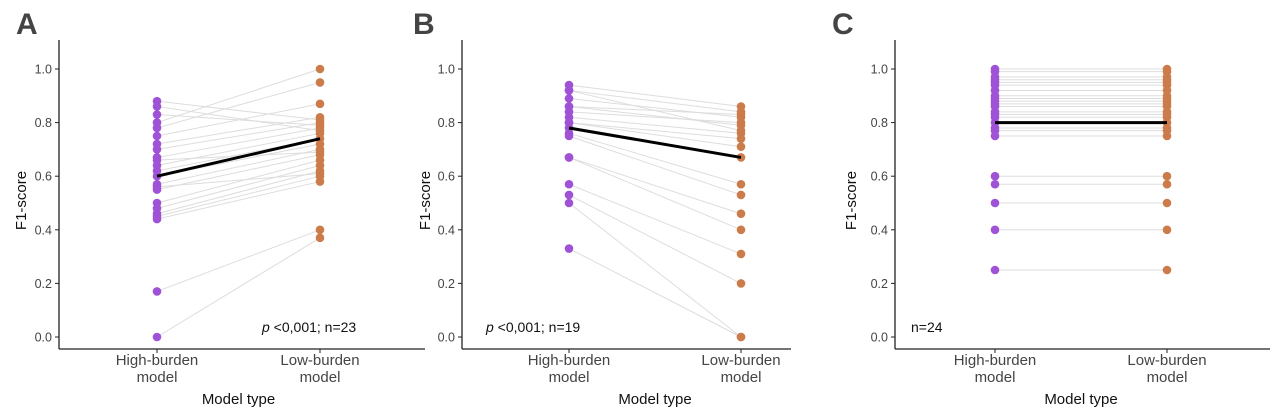 The width and height of the screenshot is (1280, 419). I want to click on y-tick-label: 0.2, so click(446, 284).